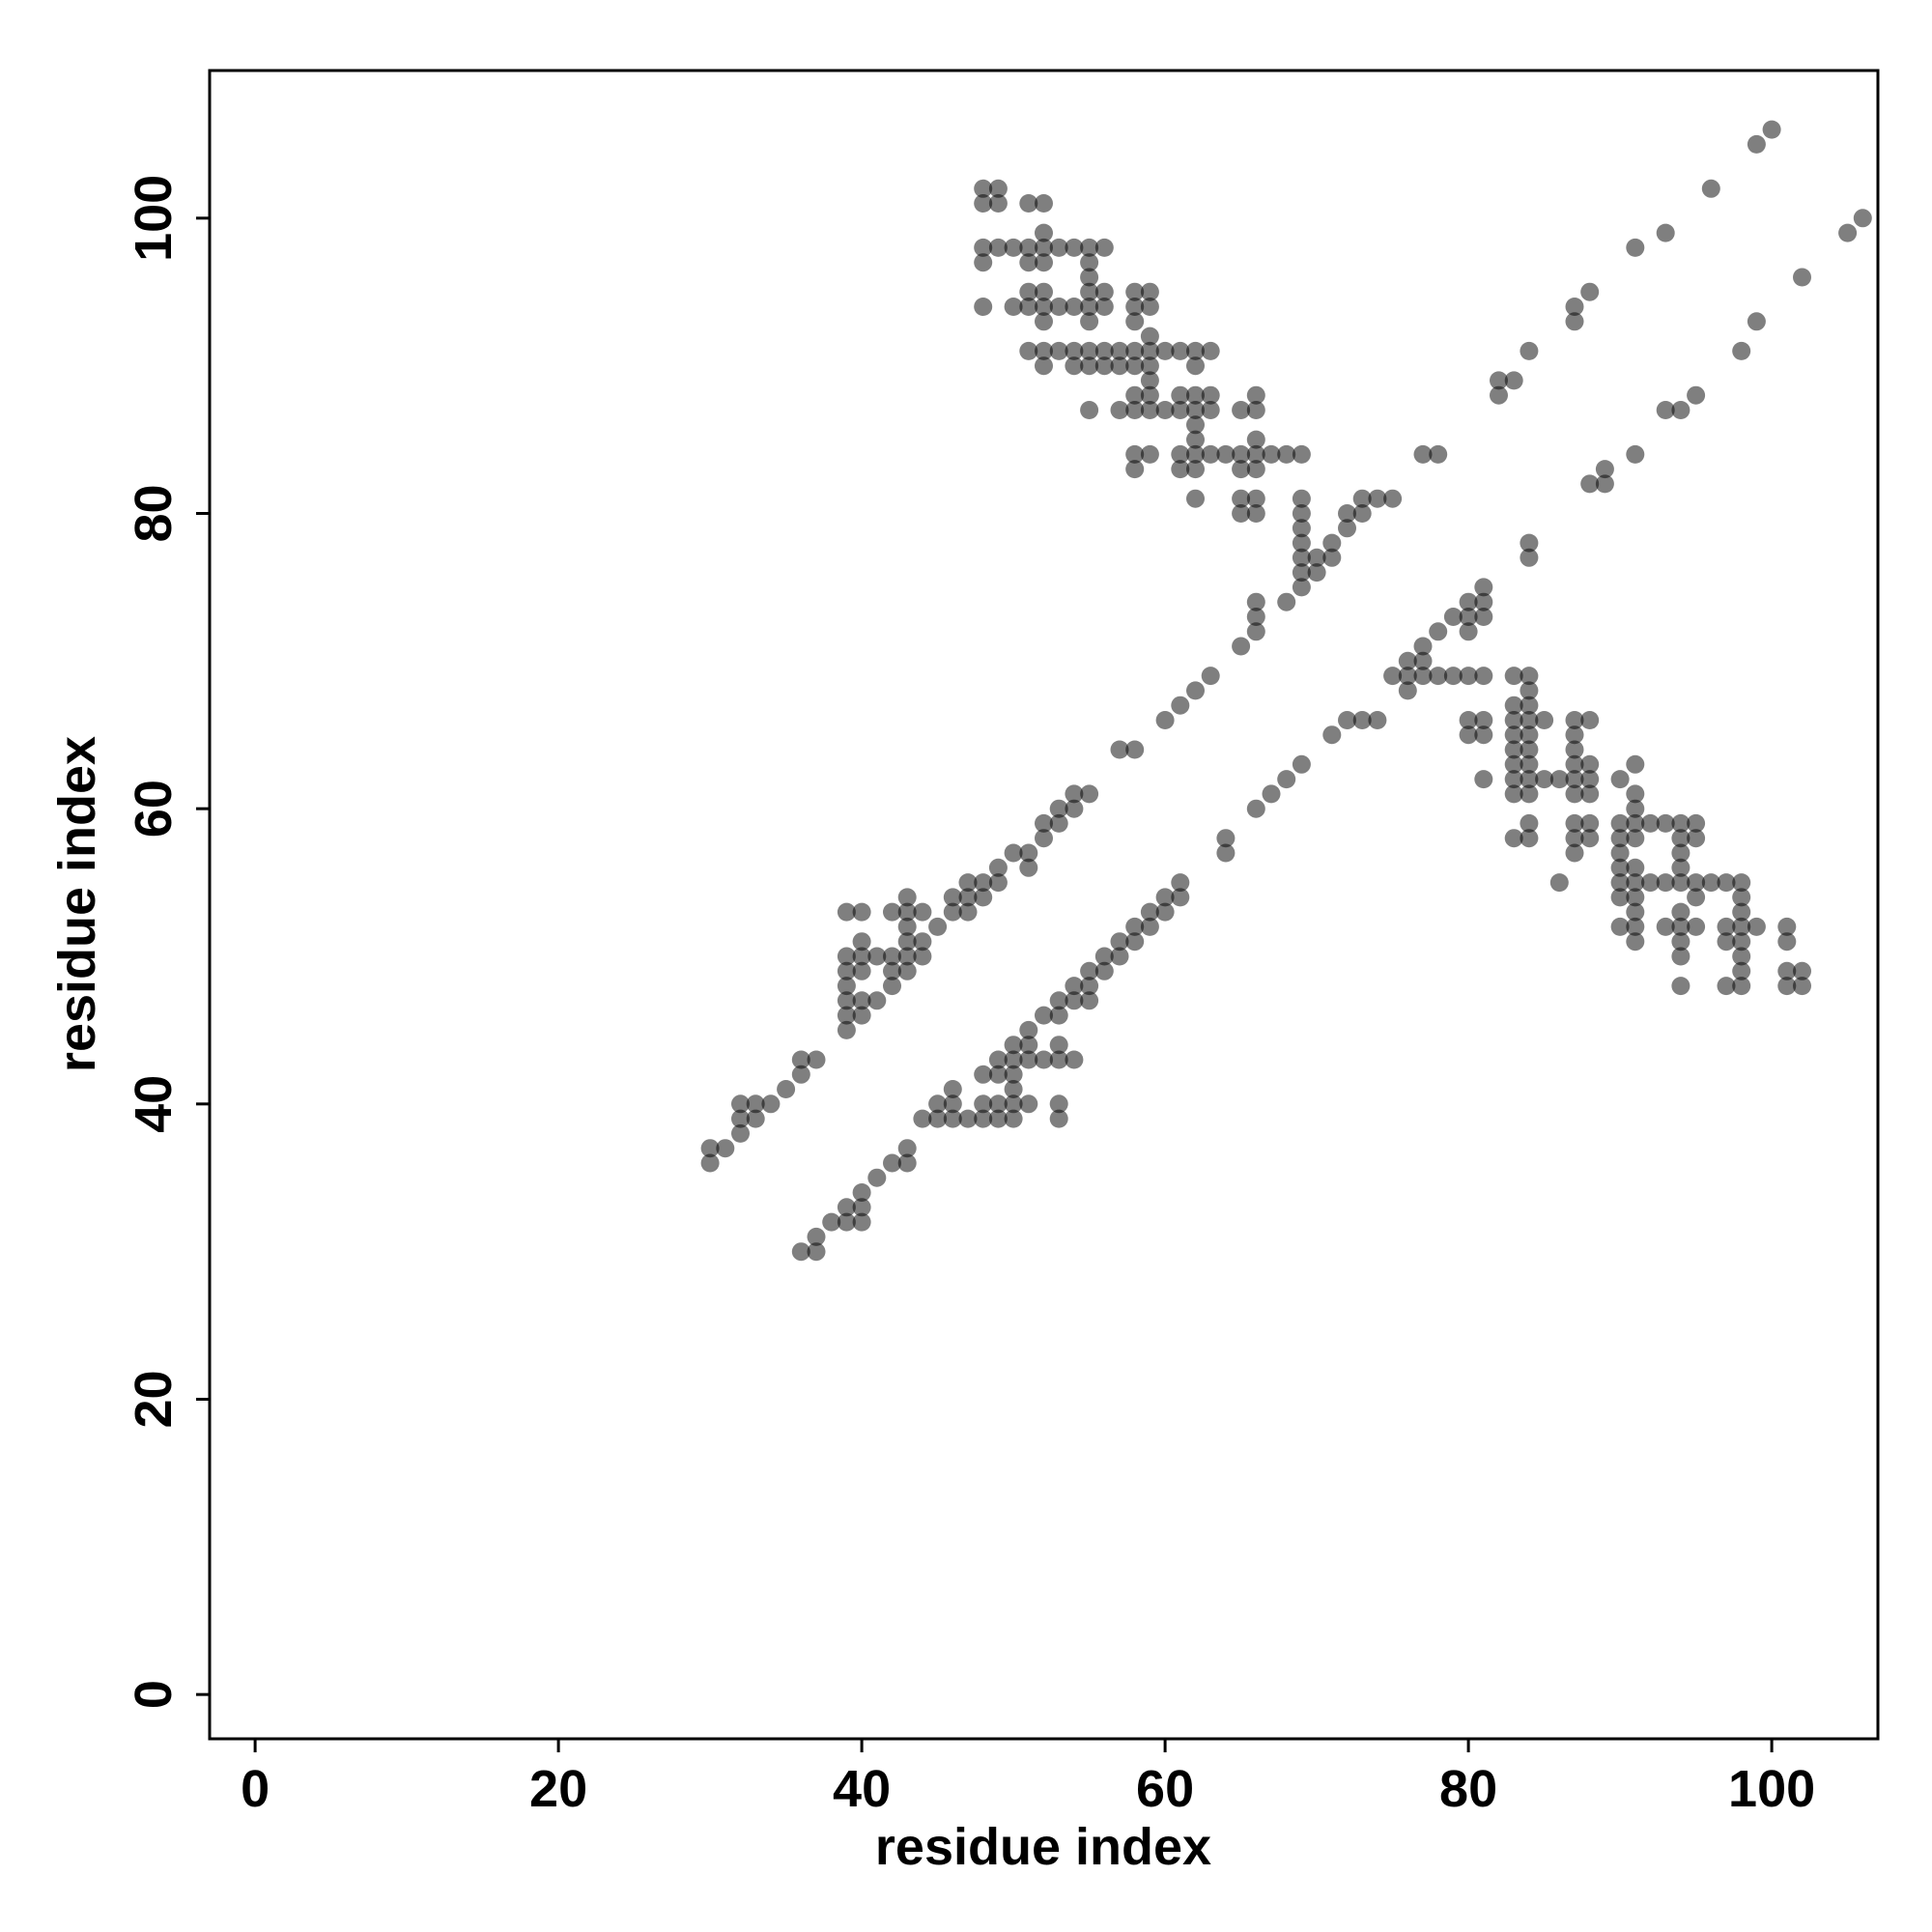 The image size is (1932, 1932). I want to click on y-axis: 0 20 40 60 80 100, so click(167, 942).